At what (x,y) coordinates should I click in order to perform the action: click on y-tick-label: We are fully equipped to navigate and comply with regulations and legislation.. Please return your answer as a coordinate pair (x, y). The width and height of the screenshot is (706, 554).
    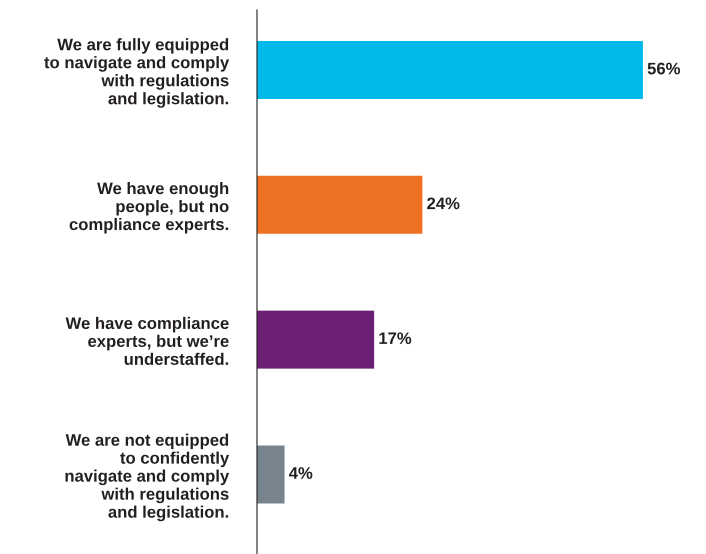
    Looking at the image, I should click on (137, 73).